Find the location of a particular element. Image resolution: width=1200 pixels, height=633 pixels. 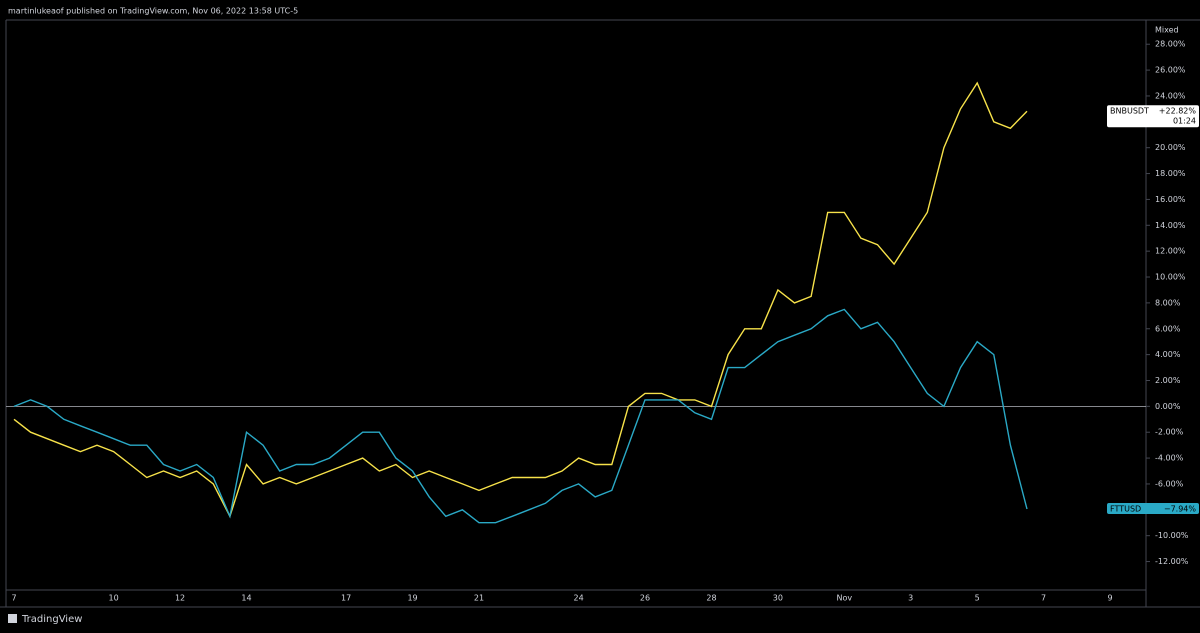

x-tick-label: 21 is located at coordinates (479, 598).